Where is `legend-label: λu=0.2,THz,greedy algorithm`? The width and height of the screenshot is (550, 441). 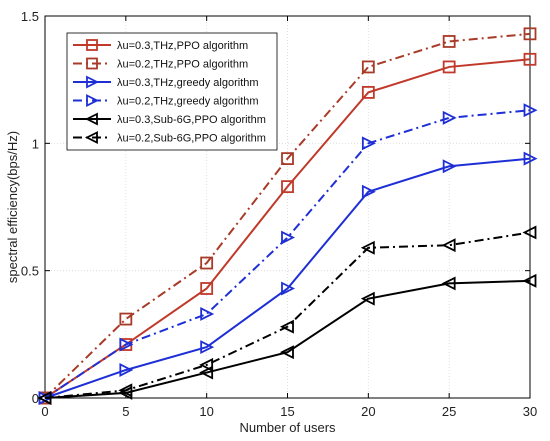
legend-label: λu=0.2,THz,greedy algorithm is located at coordinates (188, 102).